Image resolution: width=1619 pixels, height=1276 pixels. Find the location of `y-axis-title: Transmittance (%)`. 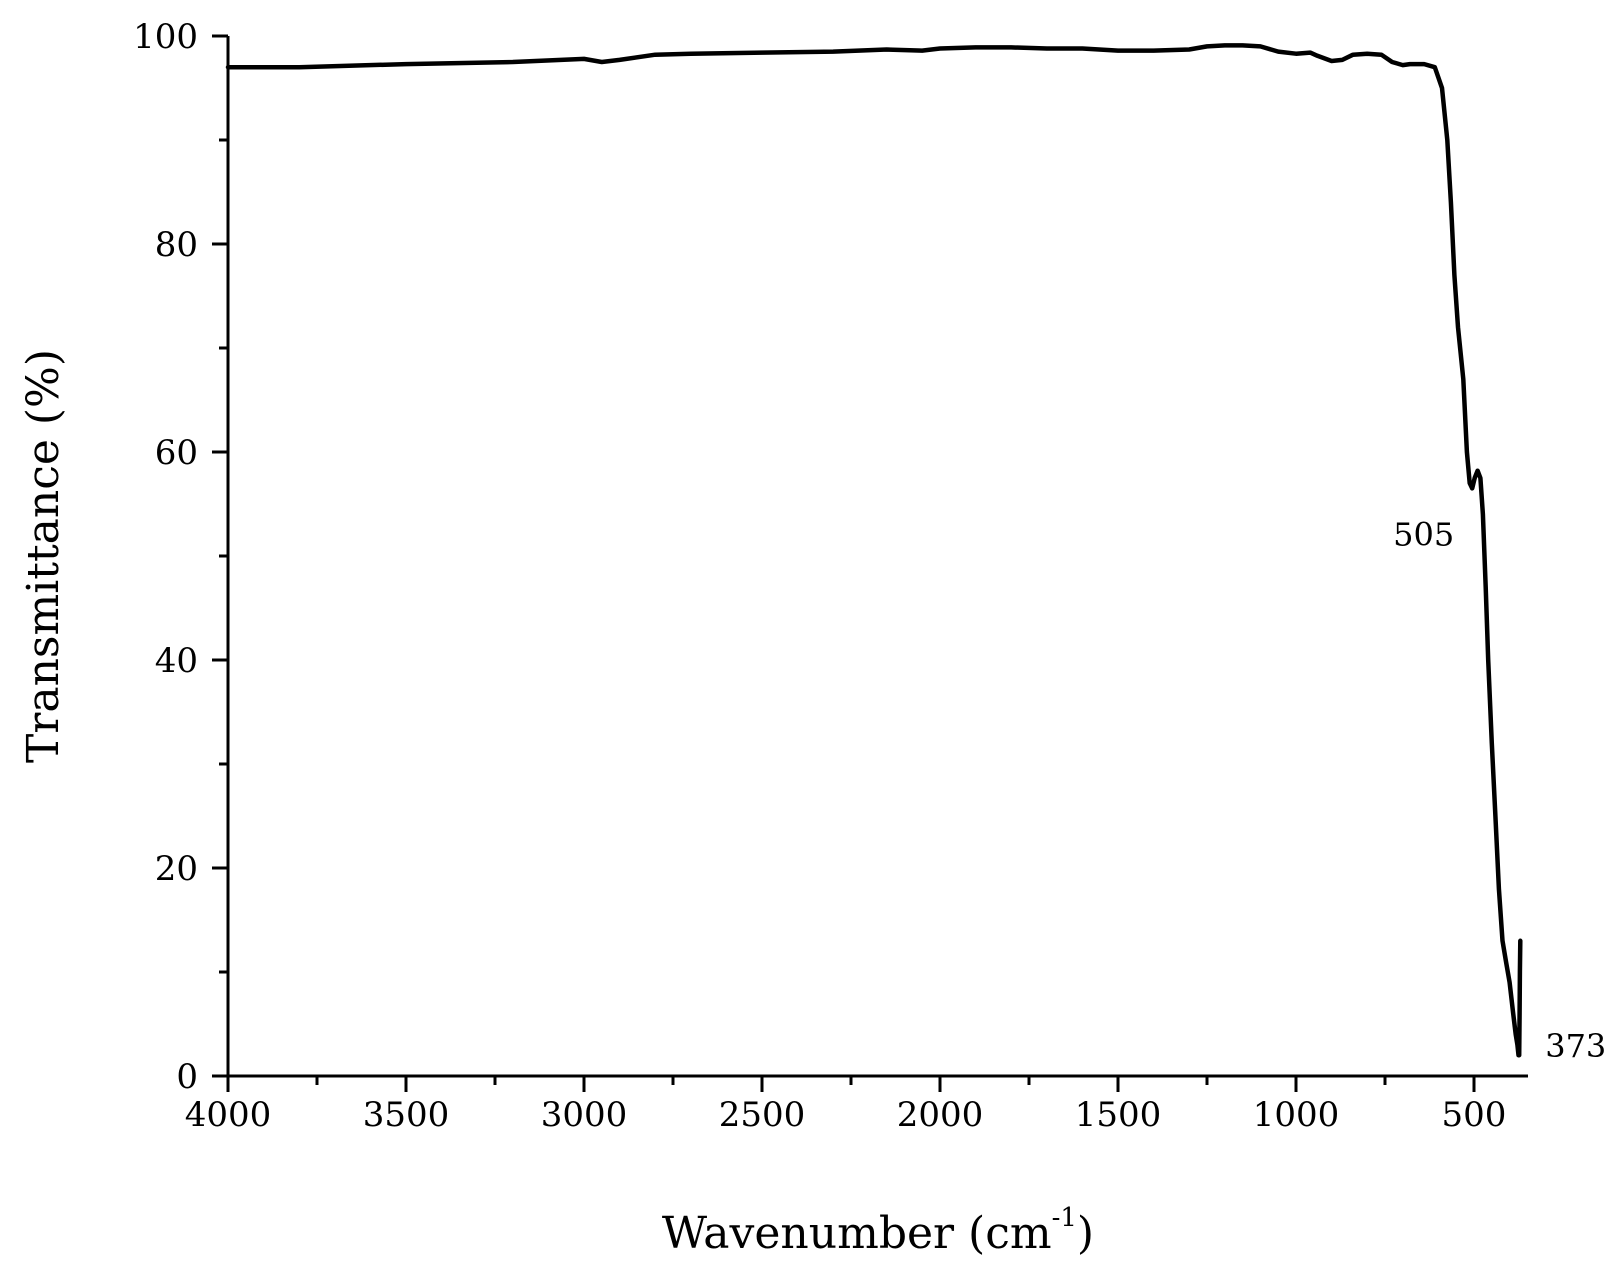

y-axis-title: Transmittance (%) is located at coordinates (43, 556).